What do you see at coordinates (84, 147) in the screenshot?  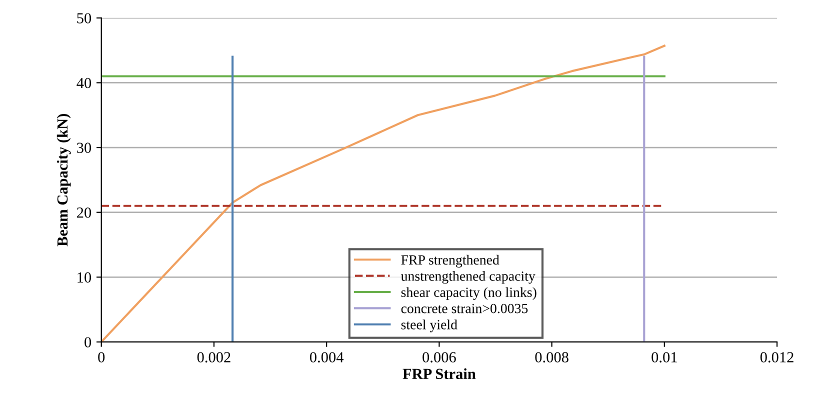 I see `y-tick-label: 30` at bounding box center [84, 147].